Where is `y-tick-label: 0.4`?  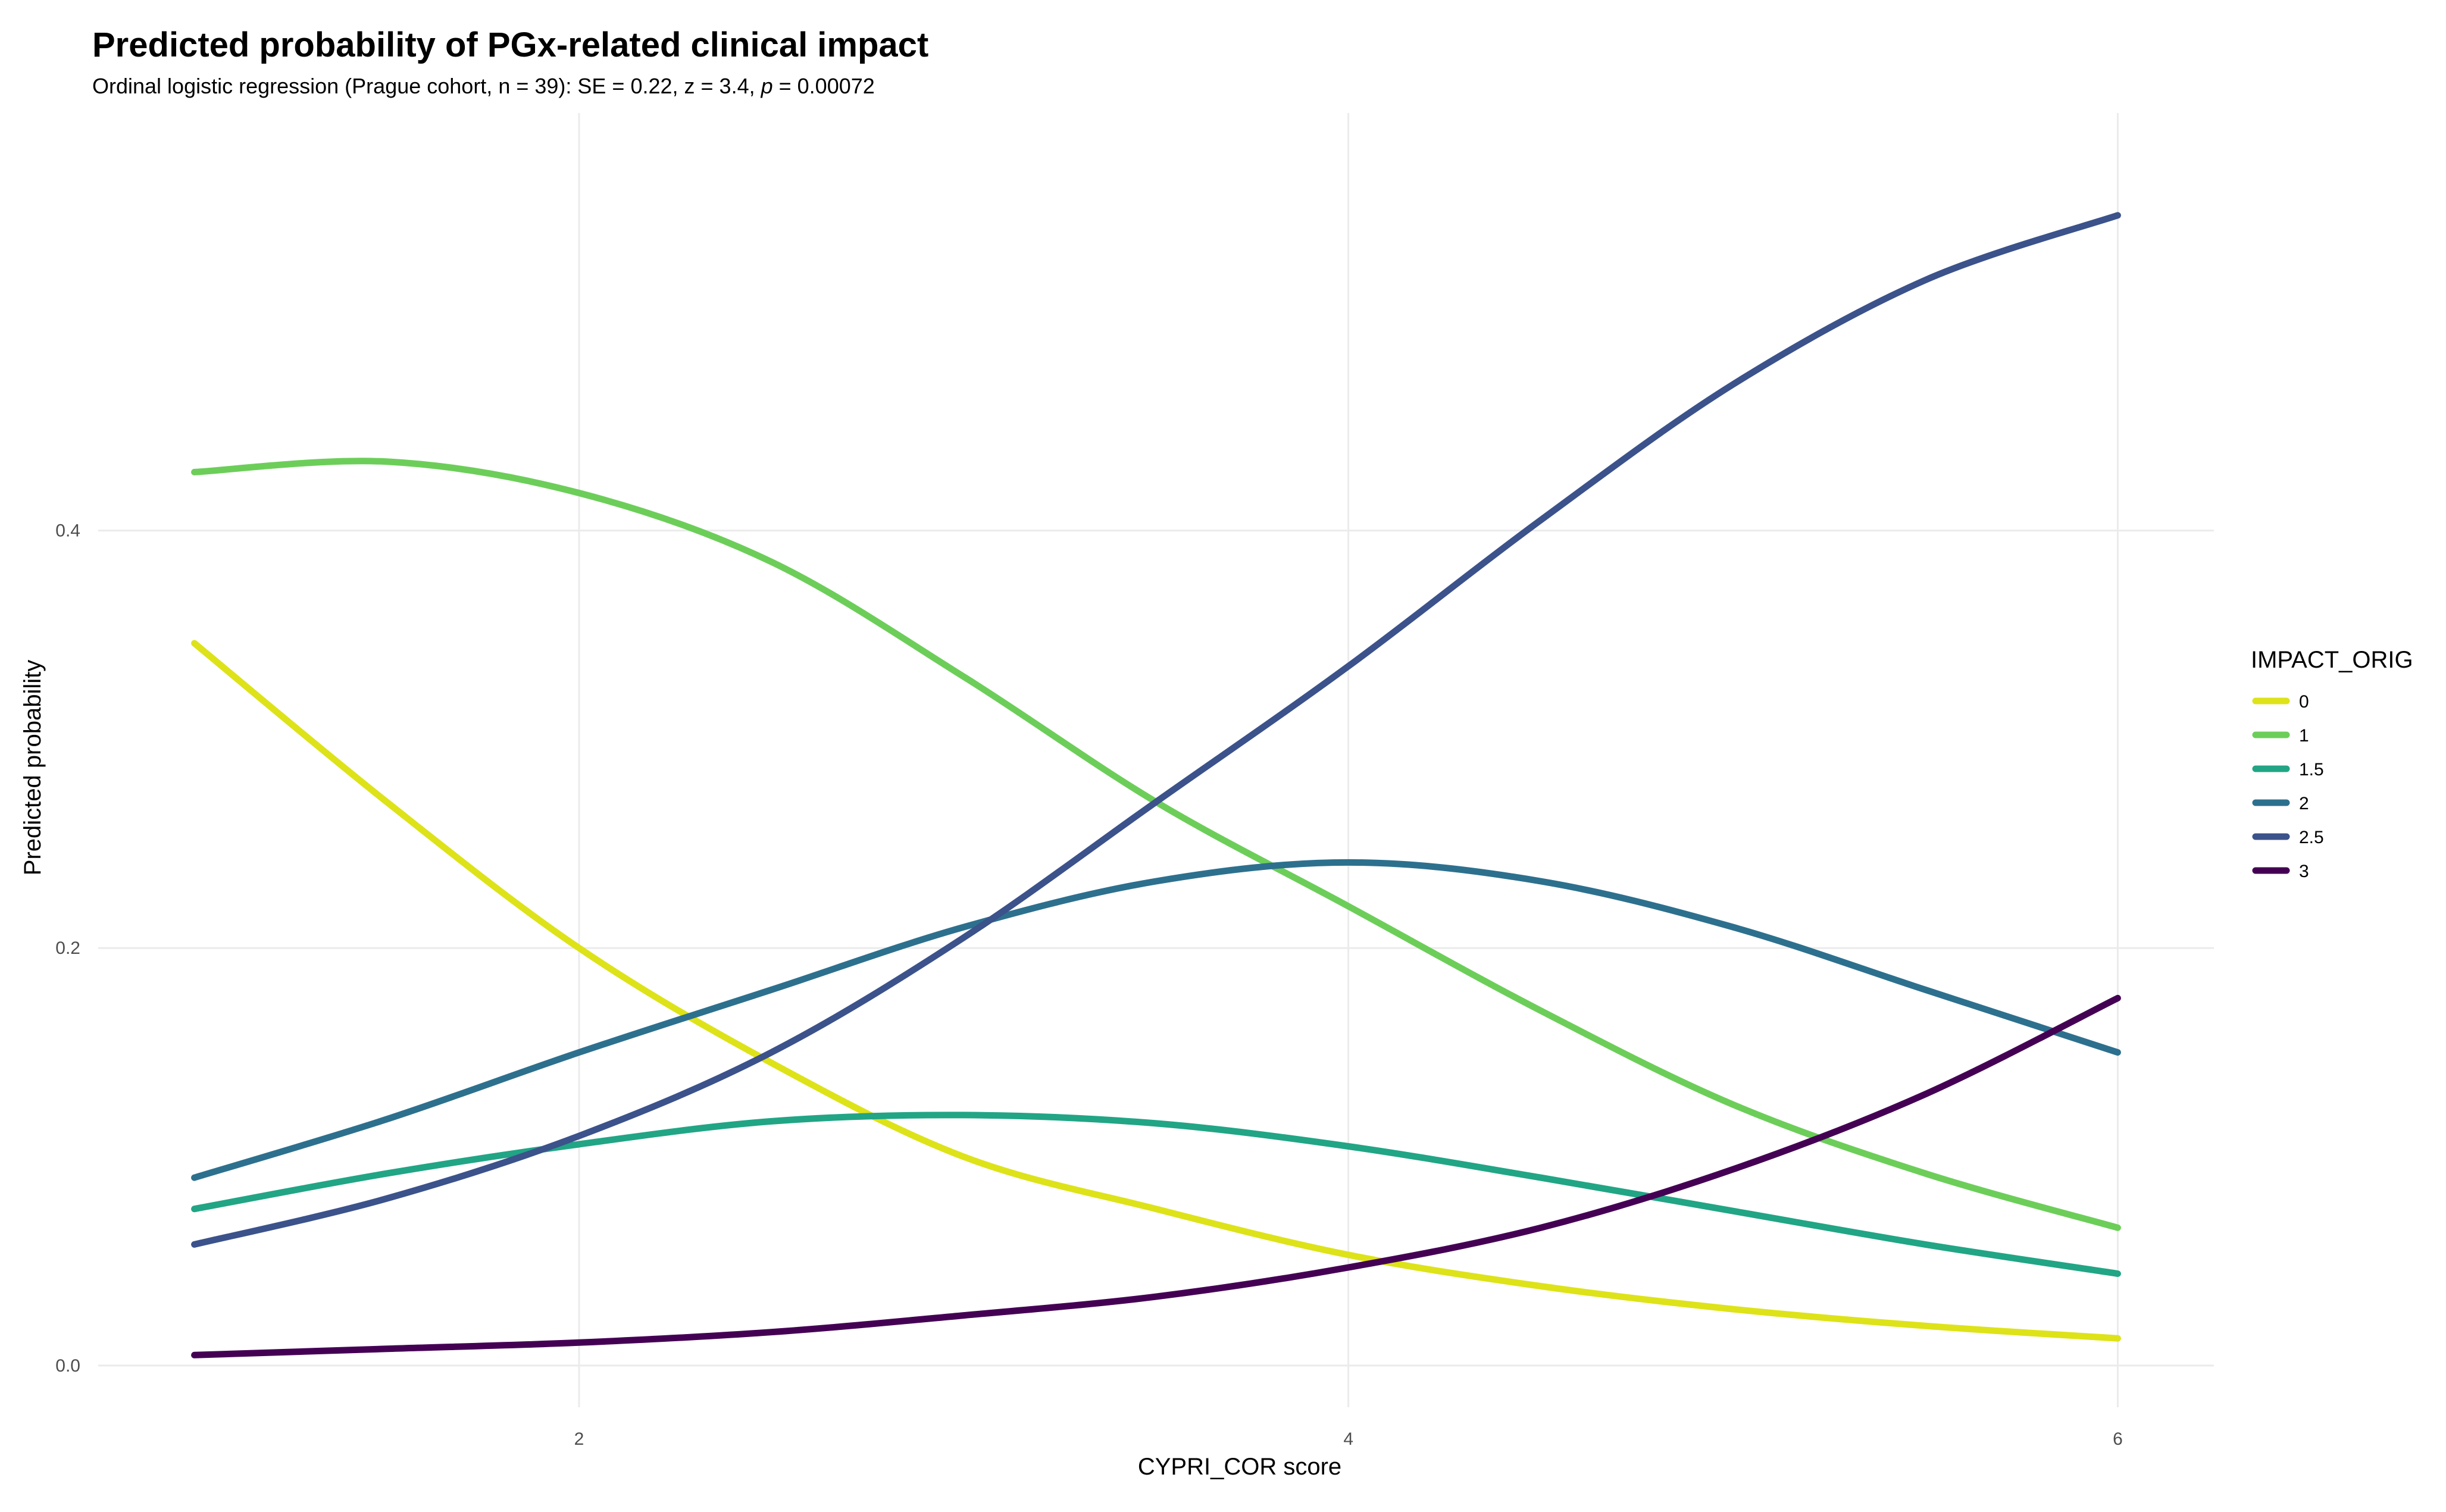 y-tick-label: 0.4 is located at coordinates (67, 531).